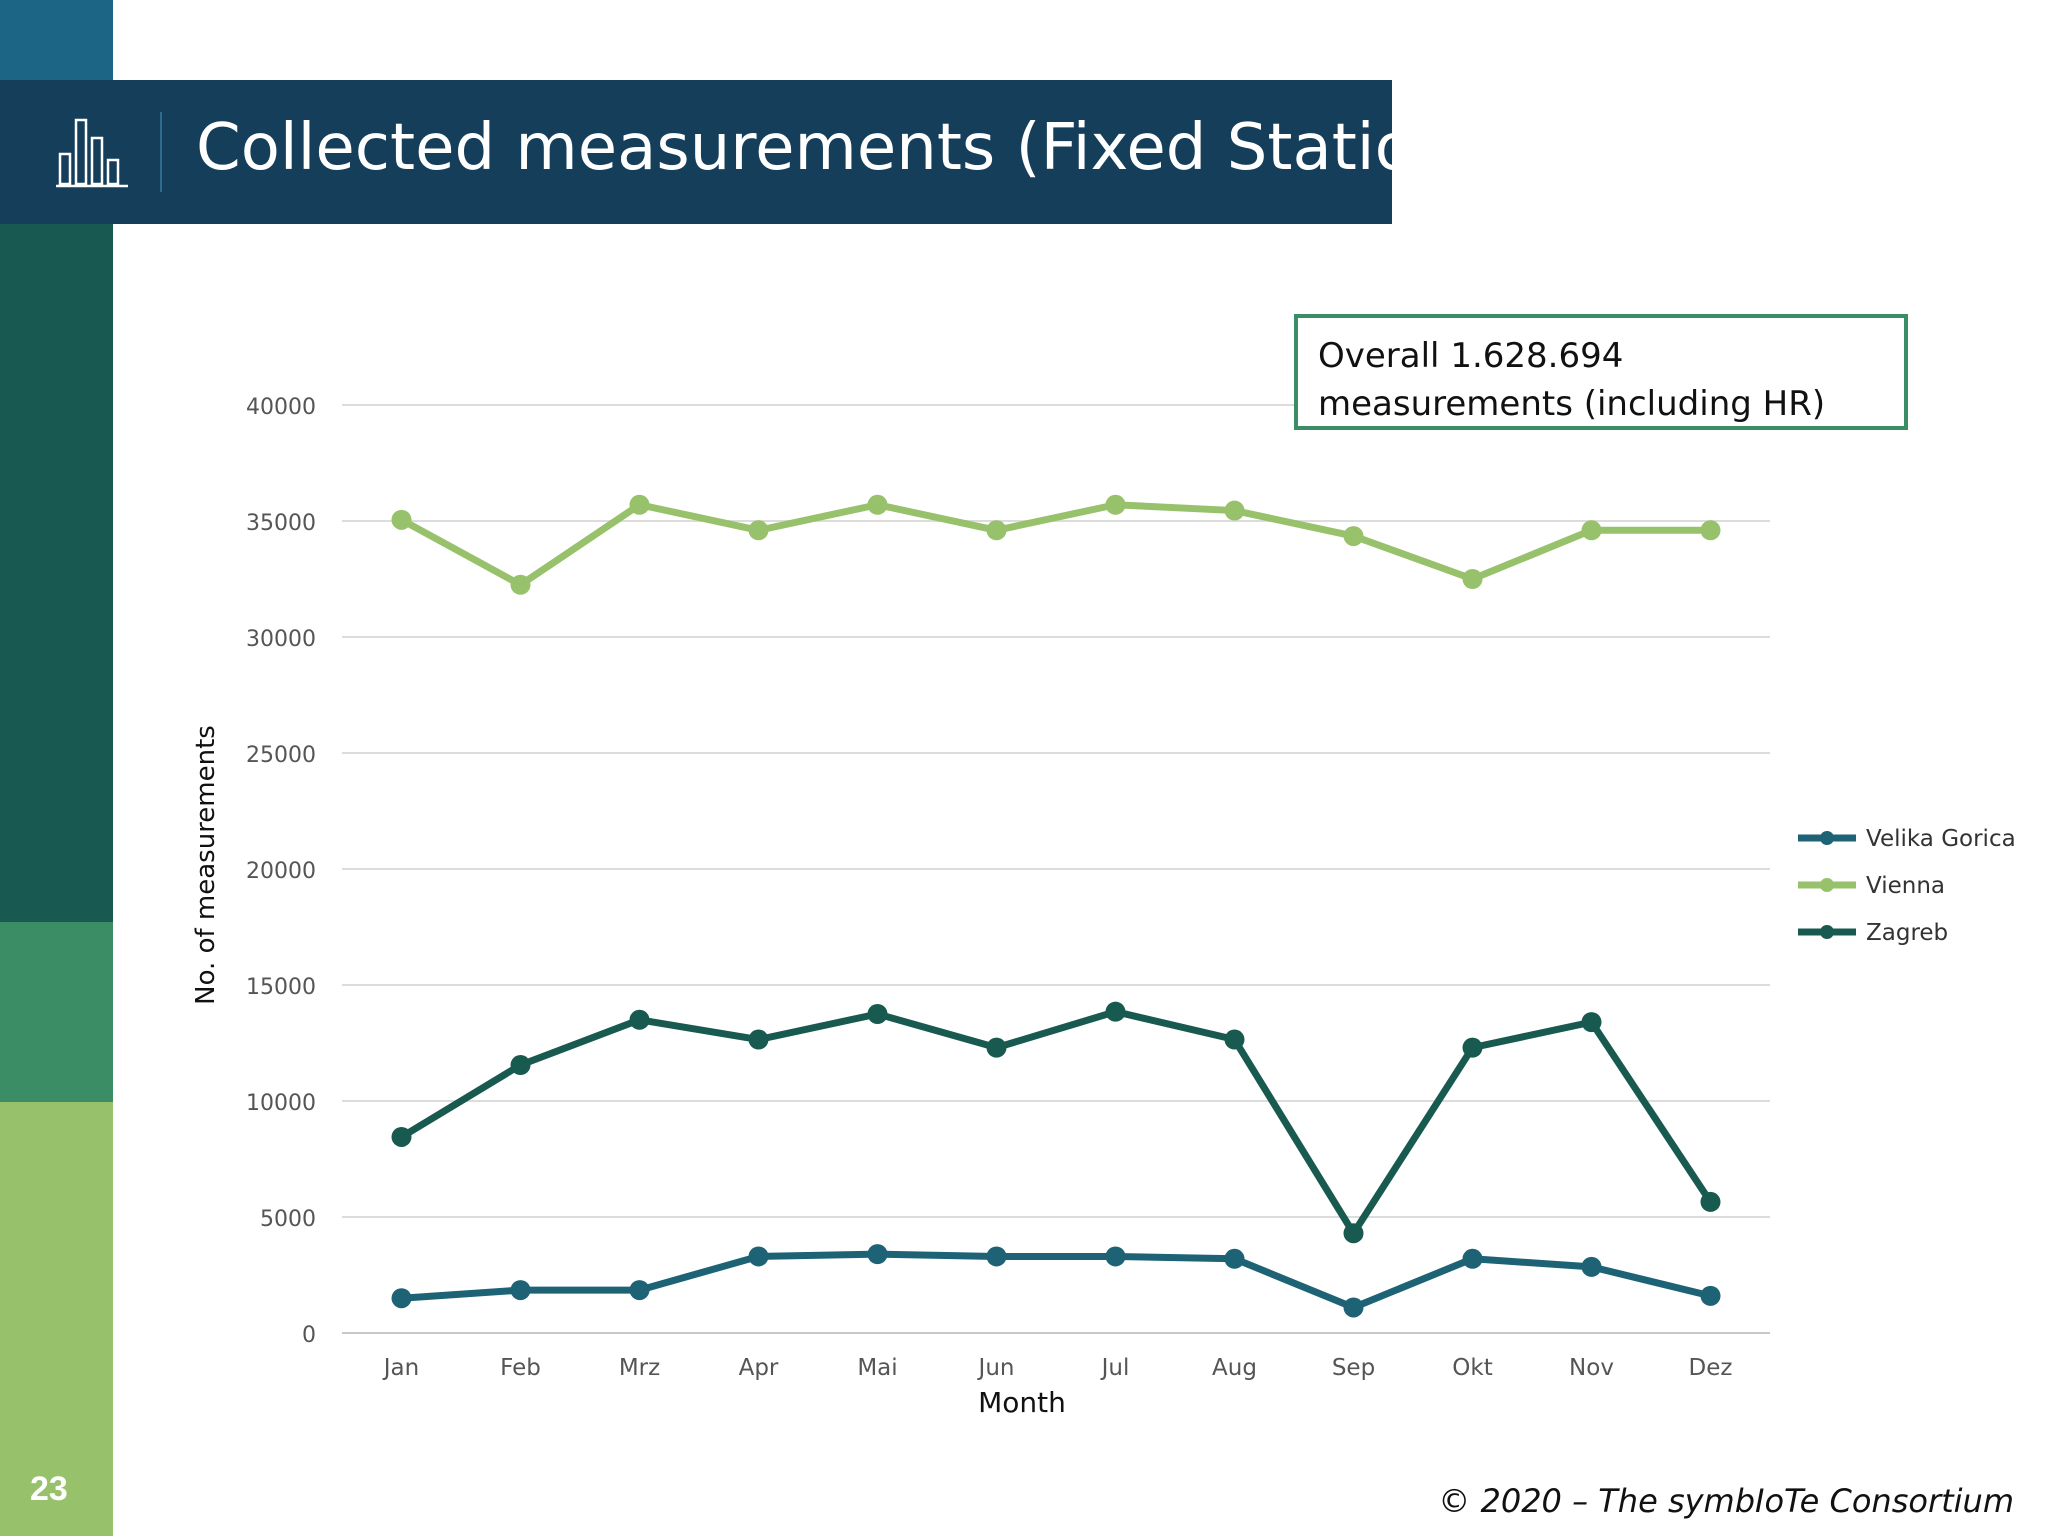  I want to click on y-axis-ticks: 0 5000 10000 15000 20000 25000 30000 35000 40000, so click(281, 871).